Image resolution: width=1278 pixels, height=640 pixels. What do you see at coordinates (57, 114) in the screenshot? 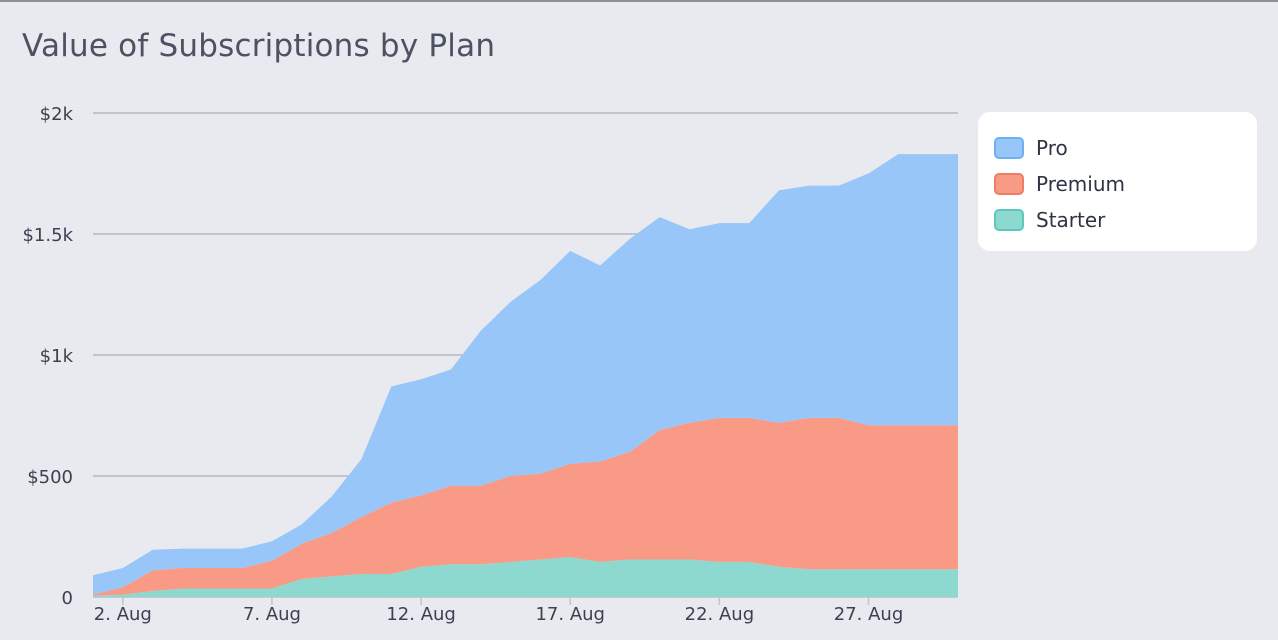
I see `y-tick-label: $2k` at bounding box center [57, 114].